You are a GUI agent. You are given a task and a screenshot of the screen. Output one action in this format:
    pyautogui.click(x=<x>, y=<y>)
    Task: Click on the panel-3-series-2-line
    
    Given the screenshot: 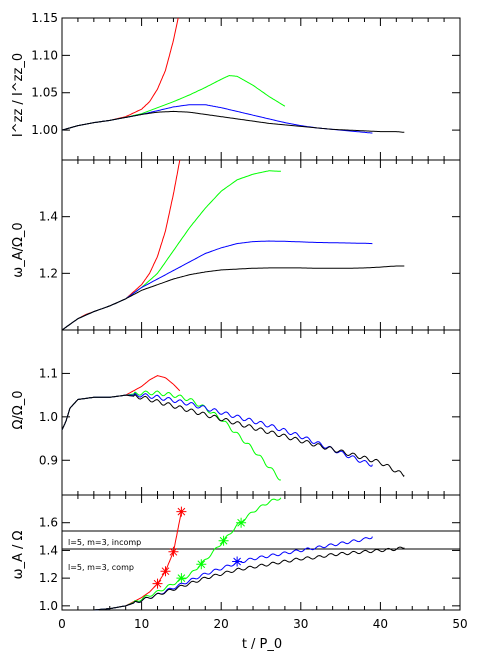 What is the action you would take?
    pyautogui.click(x=171, y=435)
    